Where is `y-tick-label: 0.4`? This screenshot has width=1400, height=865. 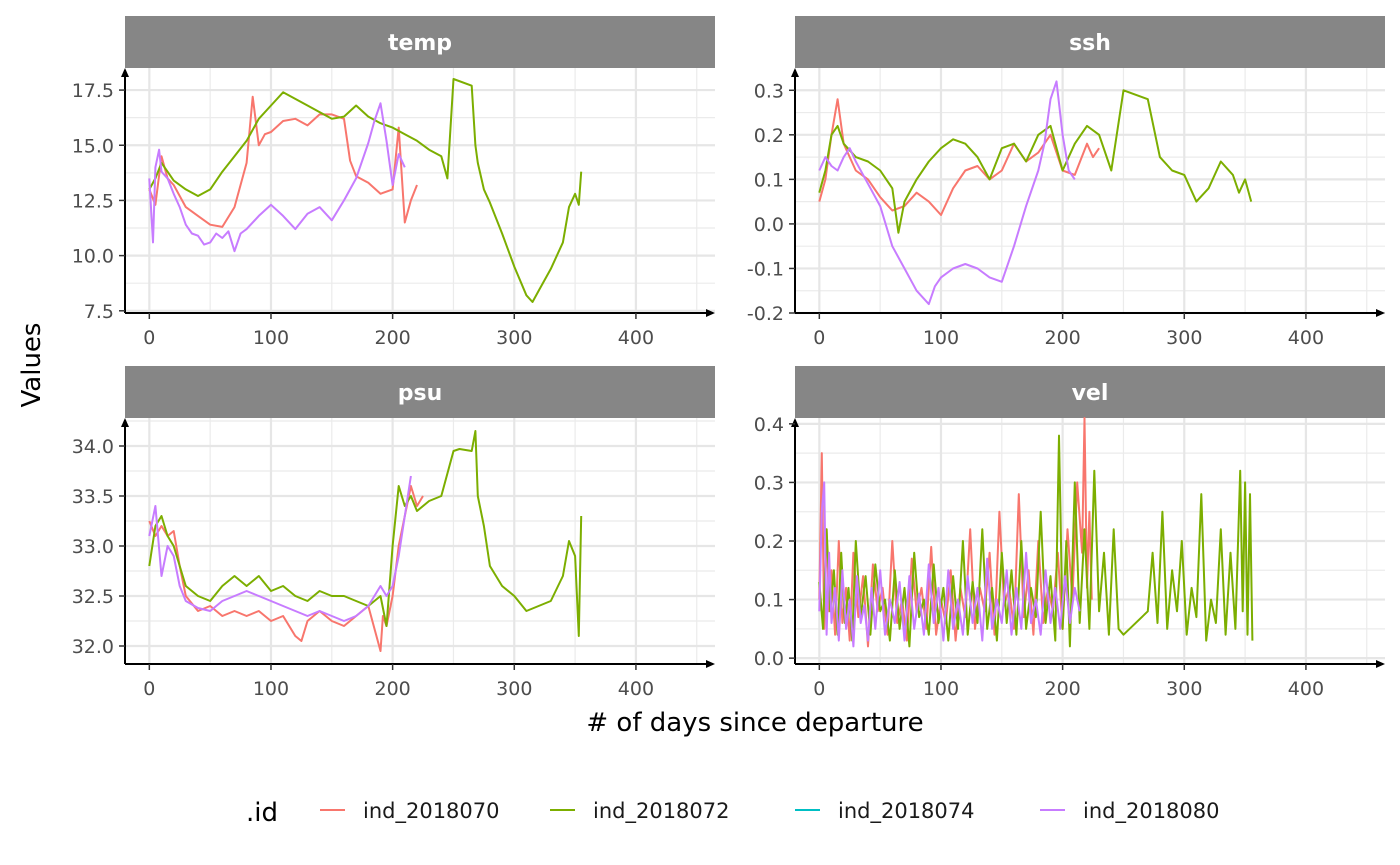
y-tick-label: 0.4 is located at coordinates (769, 425).